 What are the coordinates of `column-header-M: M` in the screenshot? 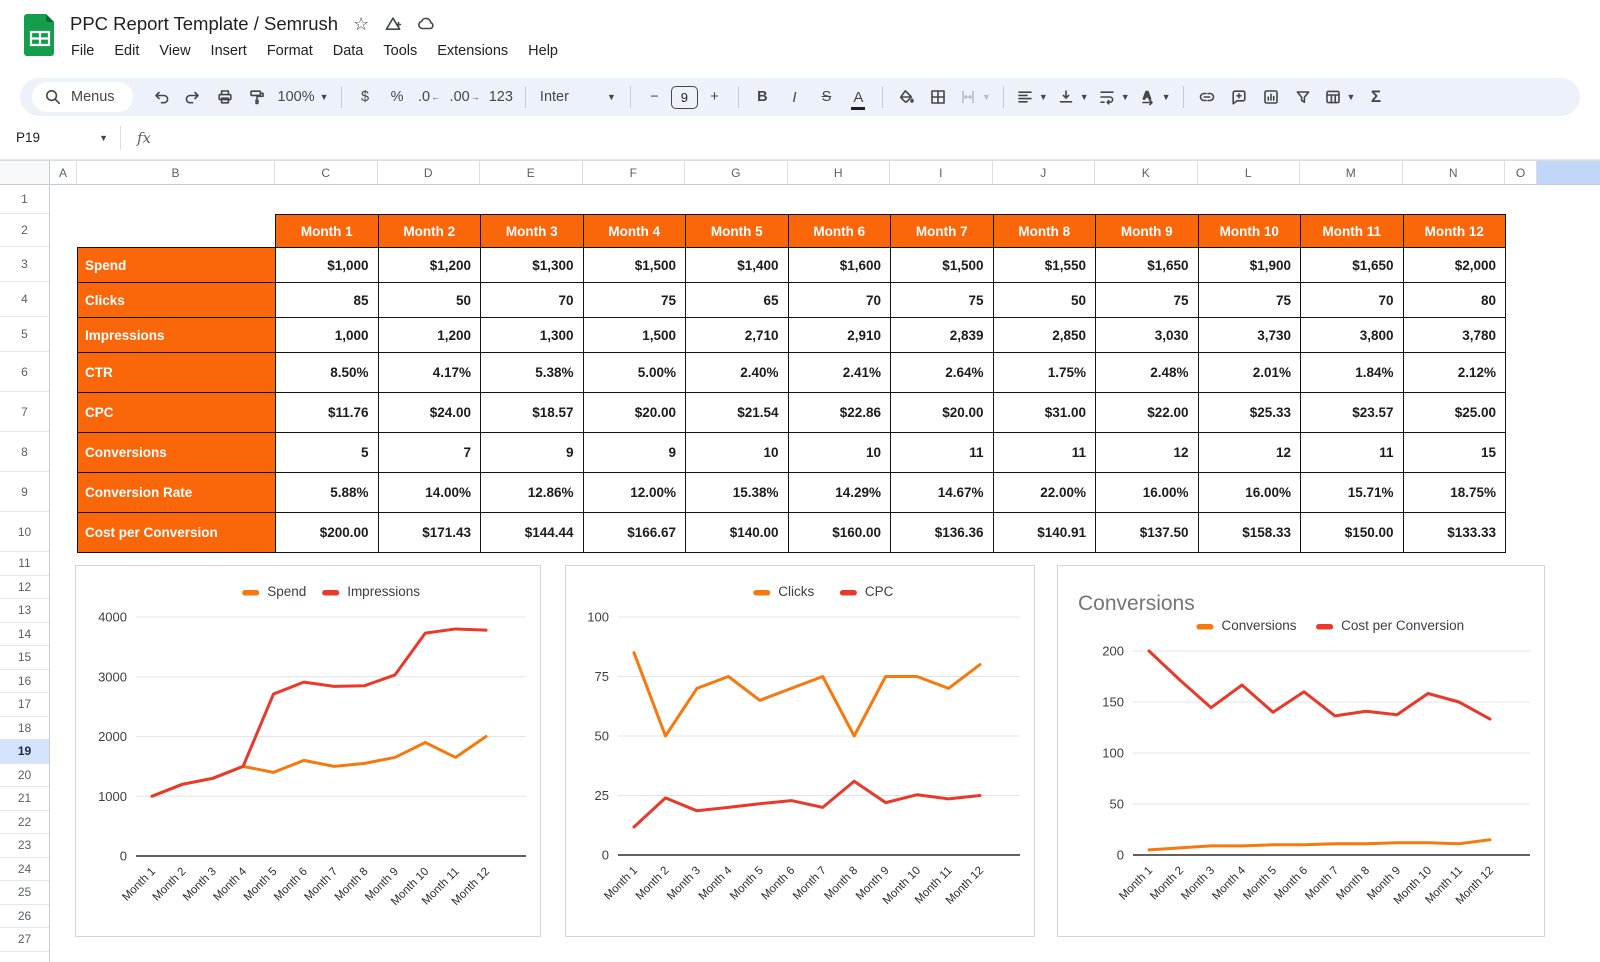 It's located at (1351, 172).